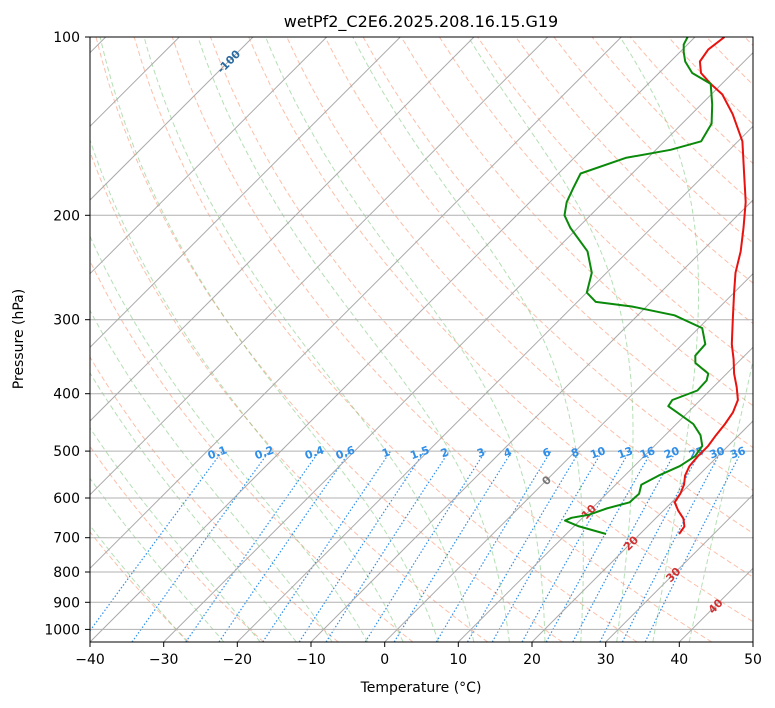 This screenshot has width=775, height=708. Describe the element at coordinates (458, 660) in the screenshot. I see `x-tick-label: 10` at that location.